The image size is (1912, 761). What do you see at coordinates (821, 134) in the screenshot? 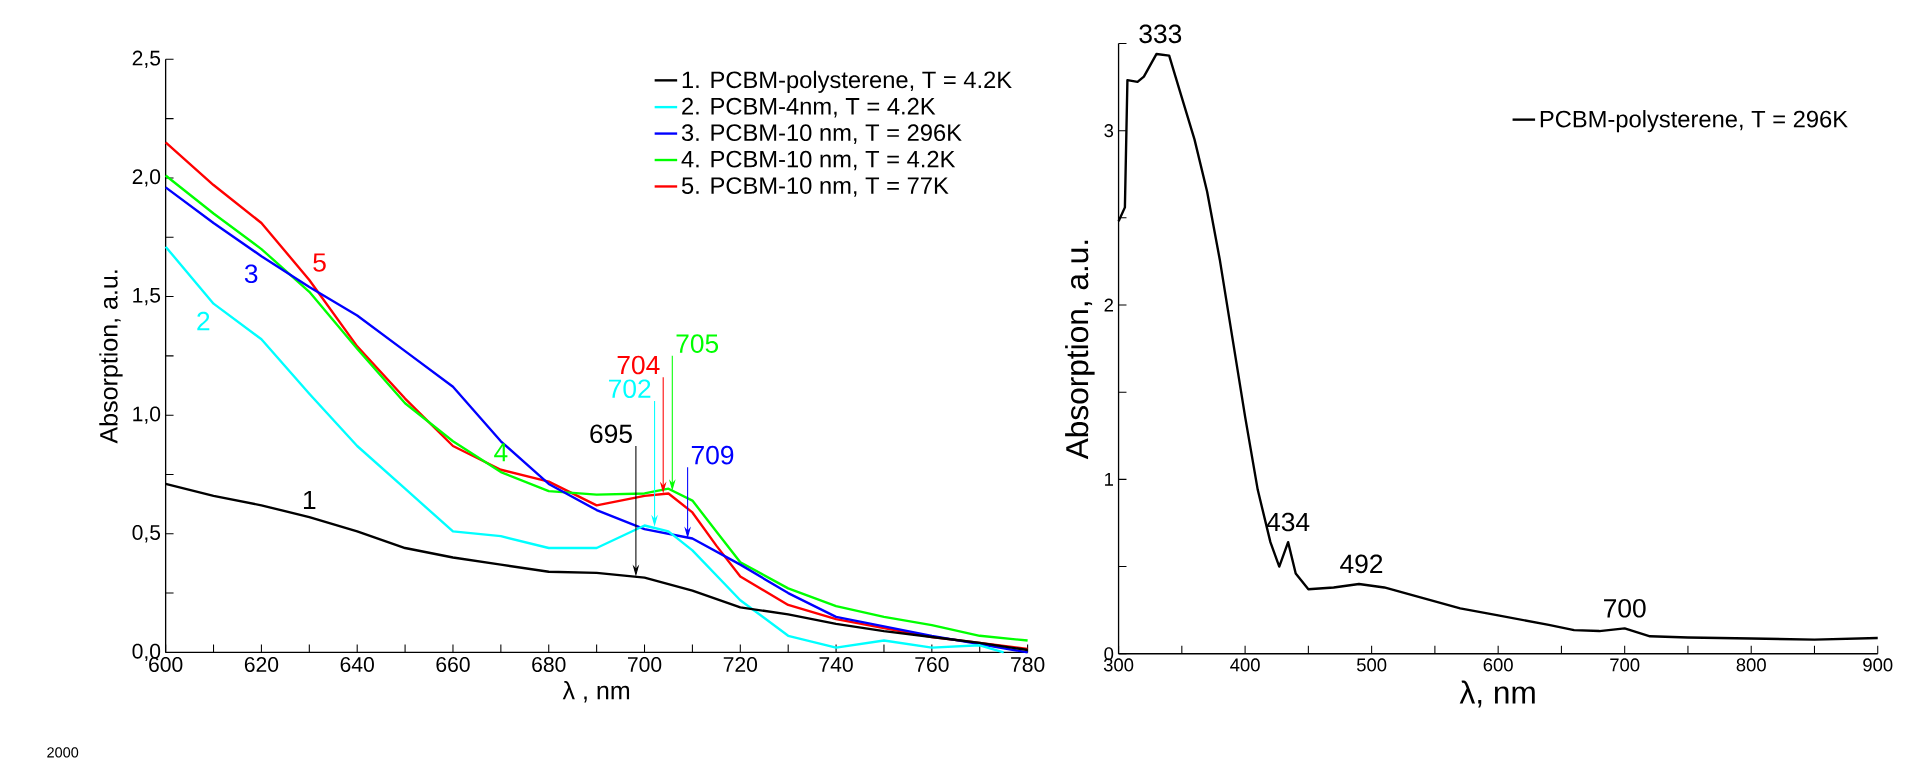
I see `legend-label: 3. PCBM-10 nm, T = 296K` at bounding box center [821, 134].